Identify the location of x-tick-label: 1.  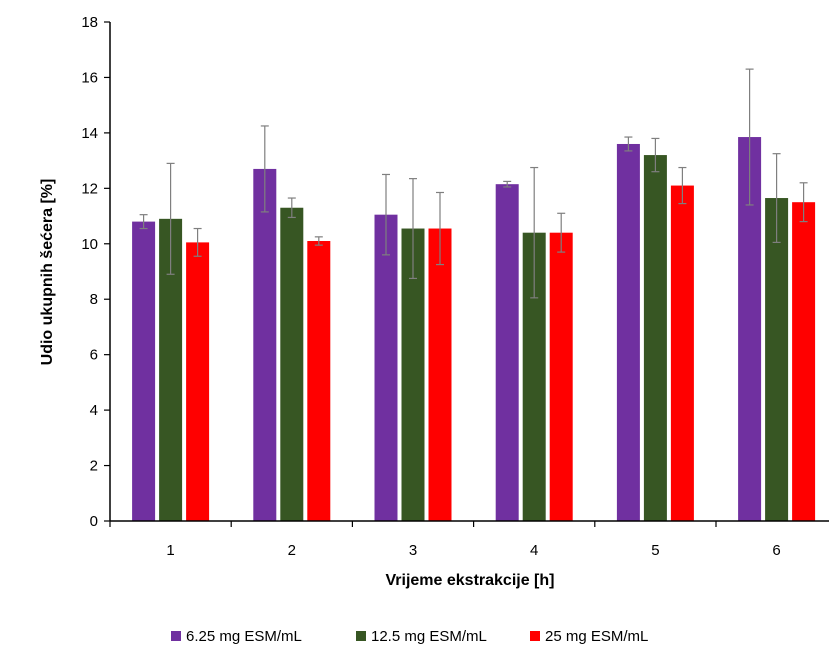
(170, 550).